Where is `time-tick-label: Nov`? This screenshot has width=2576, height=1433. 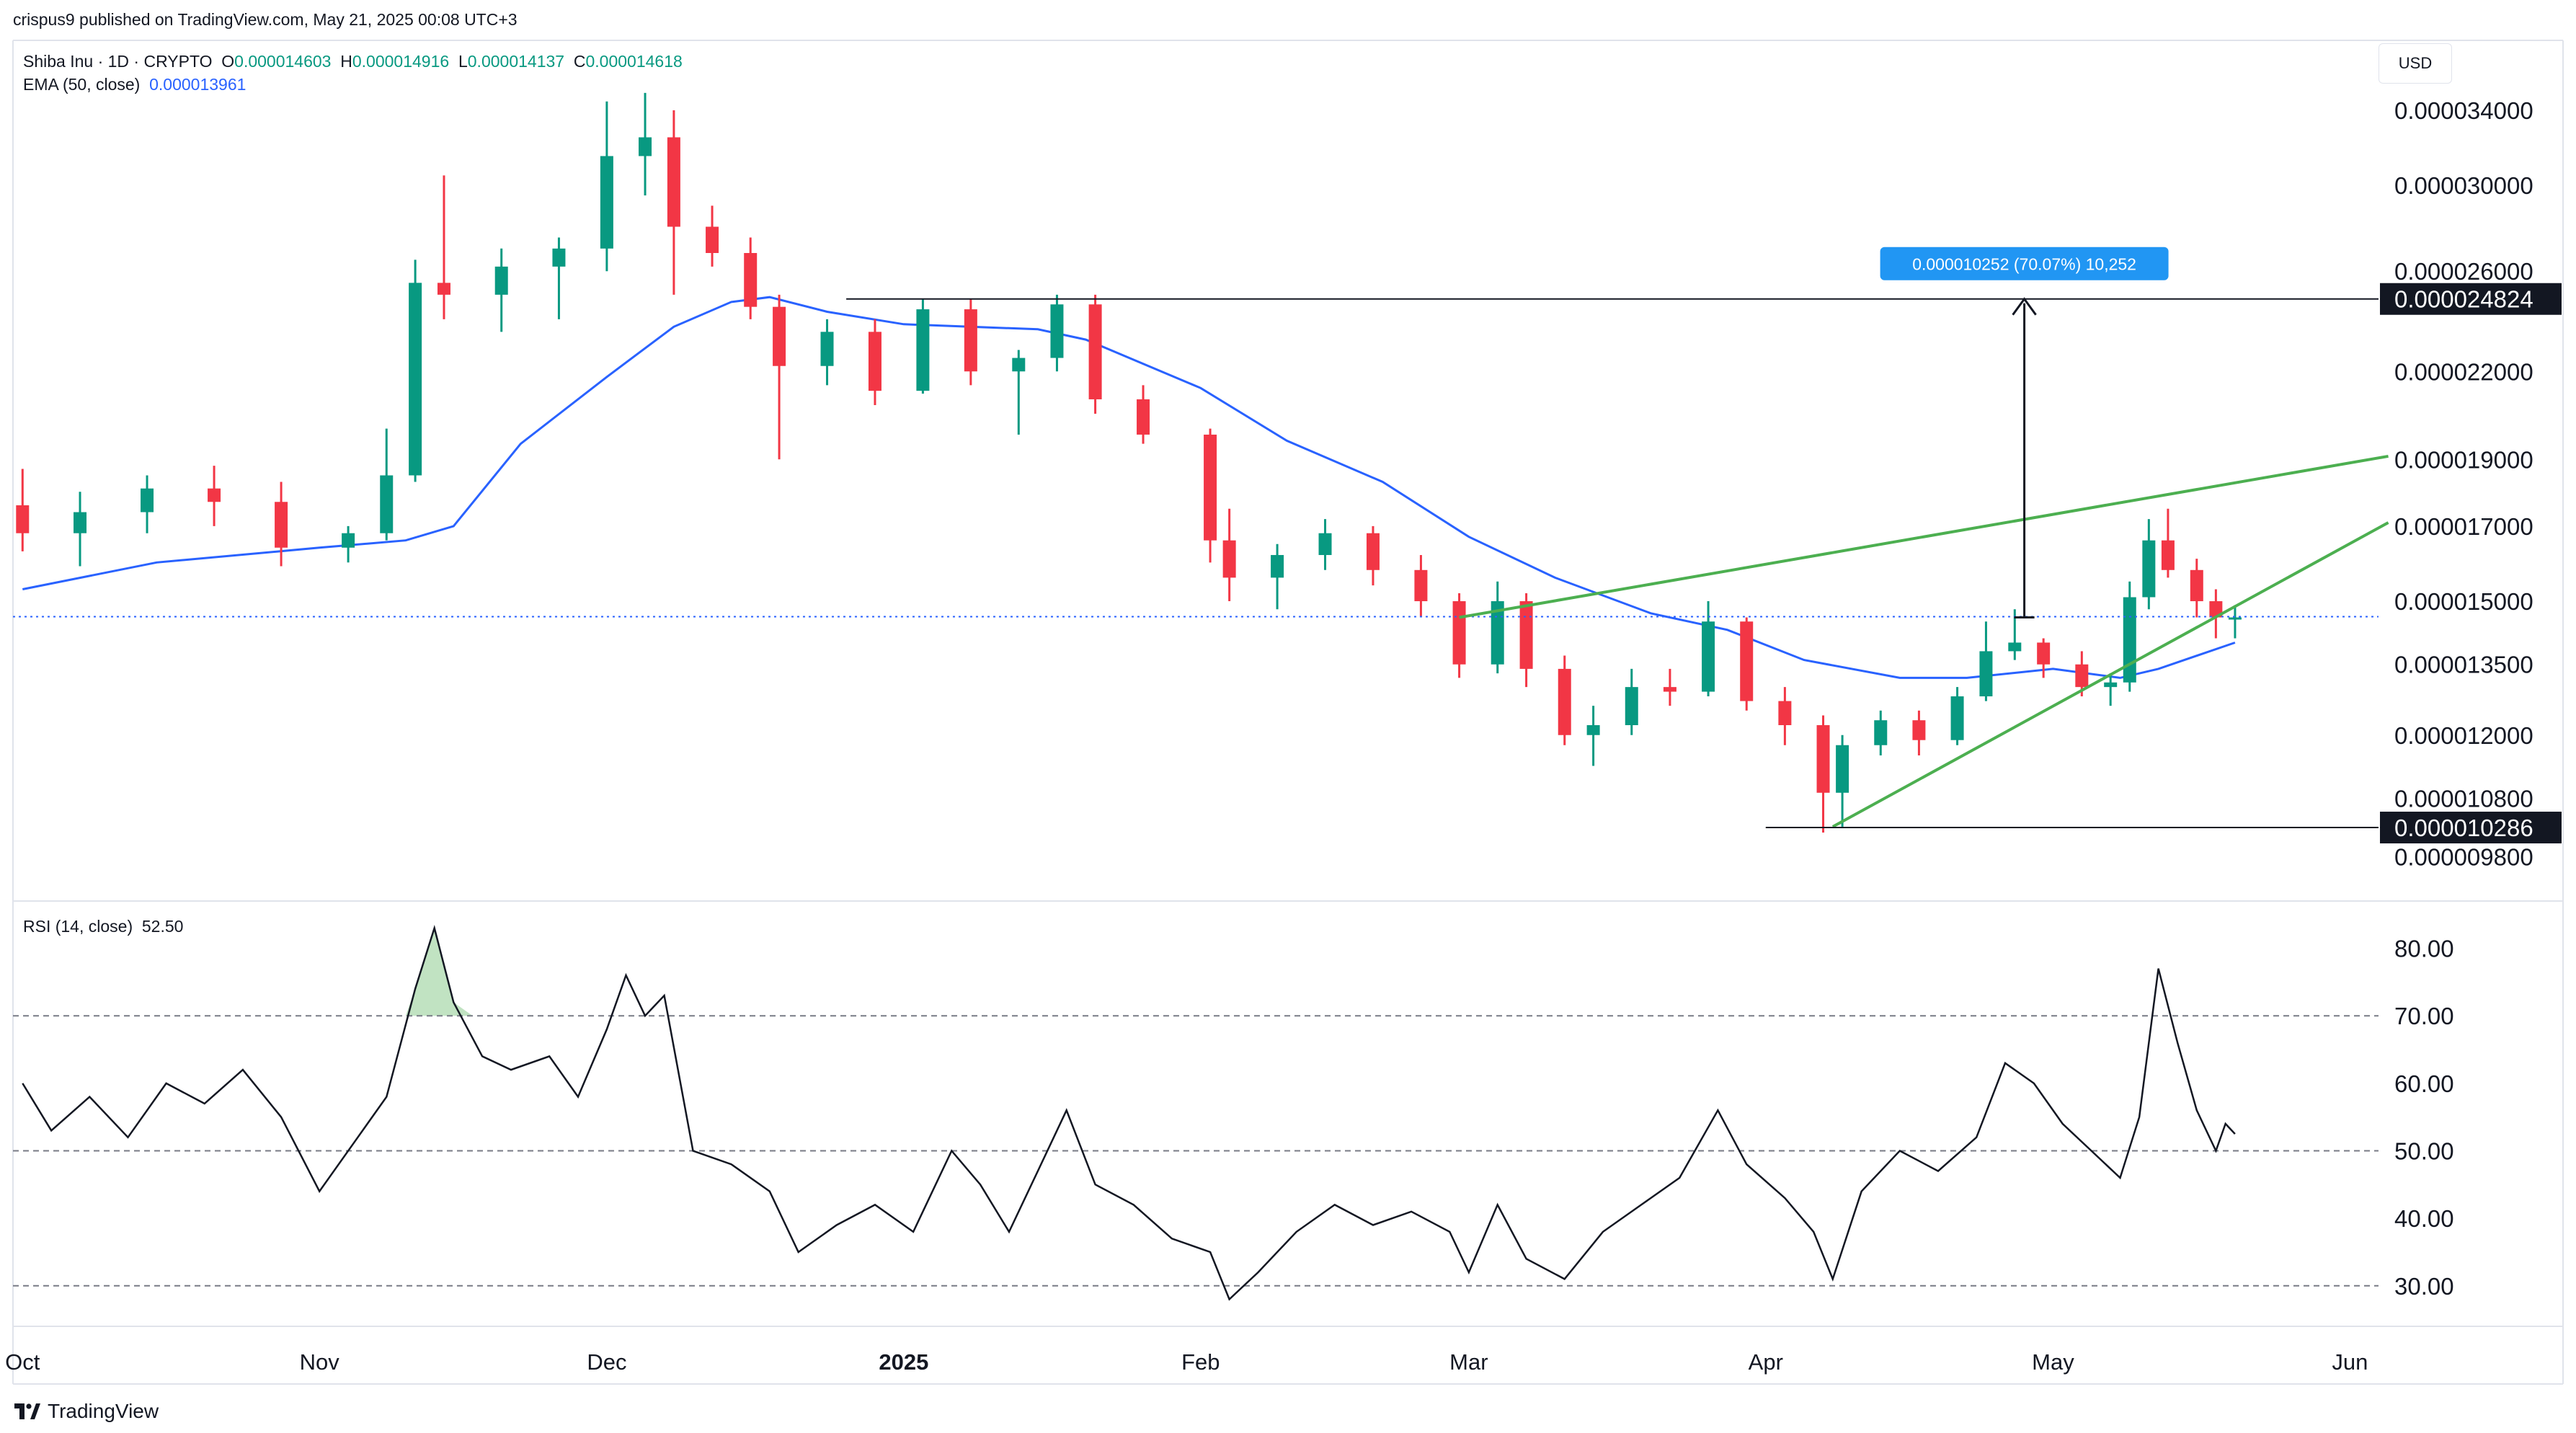 time-tick-label: Nov is located at coordinates (320, 1362).